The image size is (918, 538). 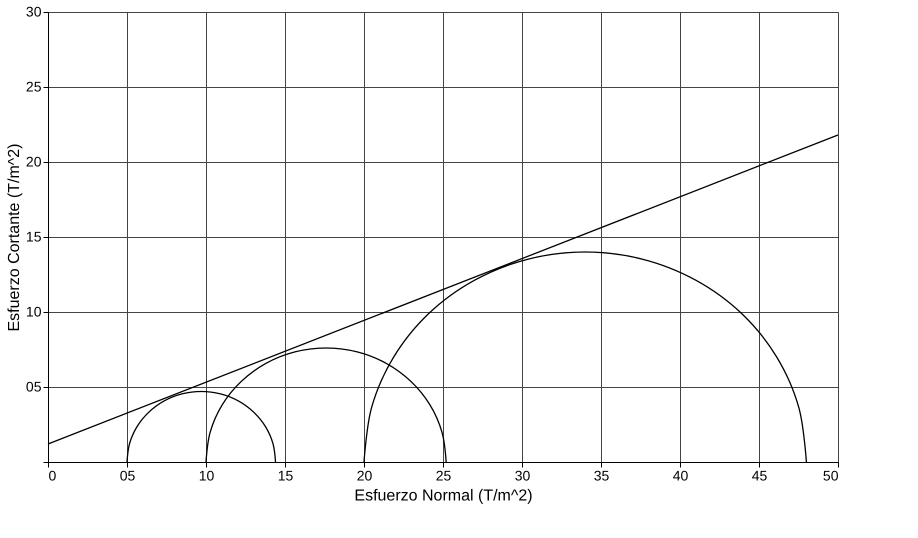 What do you see at coordinates (286, 476) in the screenshot?
I see `x-tick-label: 15` at bounding box center [286, 476].